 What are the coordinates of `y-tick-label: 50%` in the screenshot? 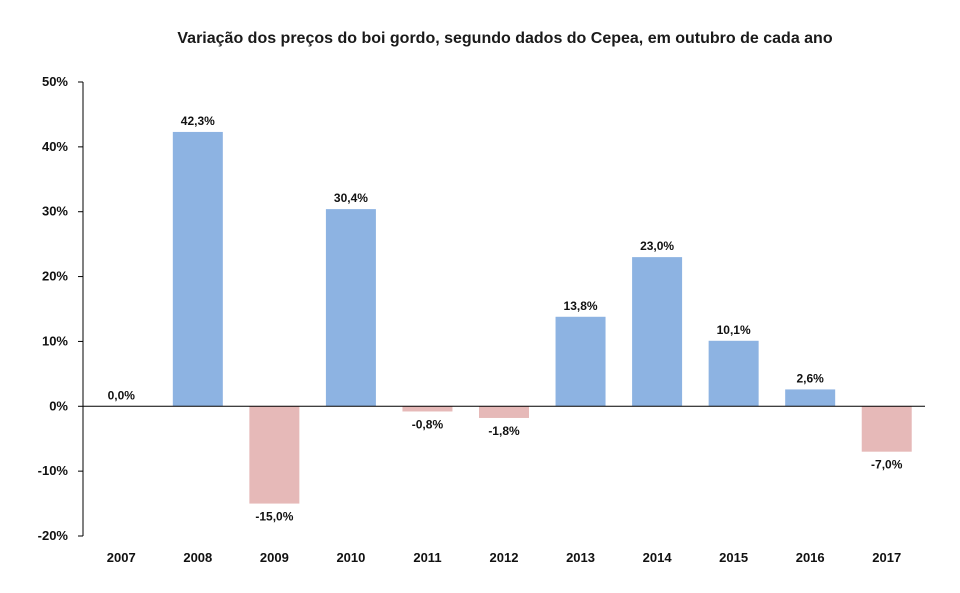 It's located at (55, 81).